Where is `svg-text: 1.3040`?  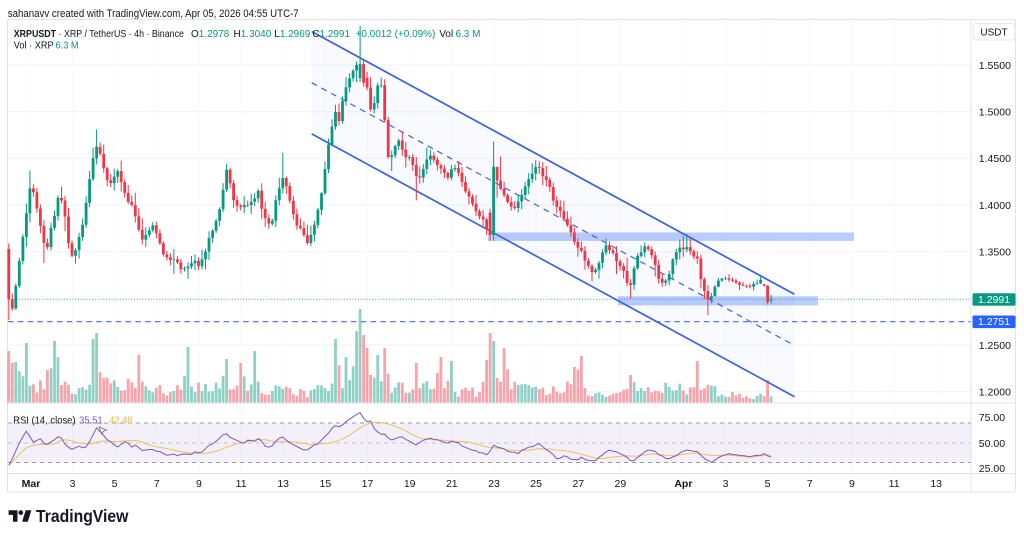
svg-text: 1.3040 is located at coordinates (256, 34).